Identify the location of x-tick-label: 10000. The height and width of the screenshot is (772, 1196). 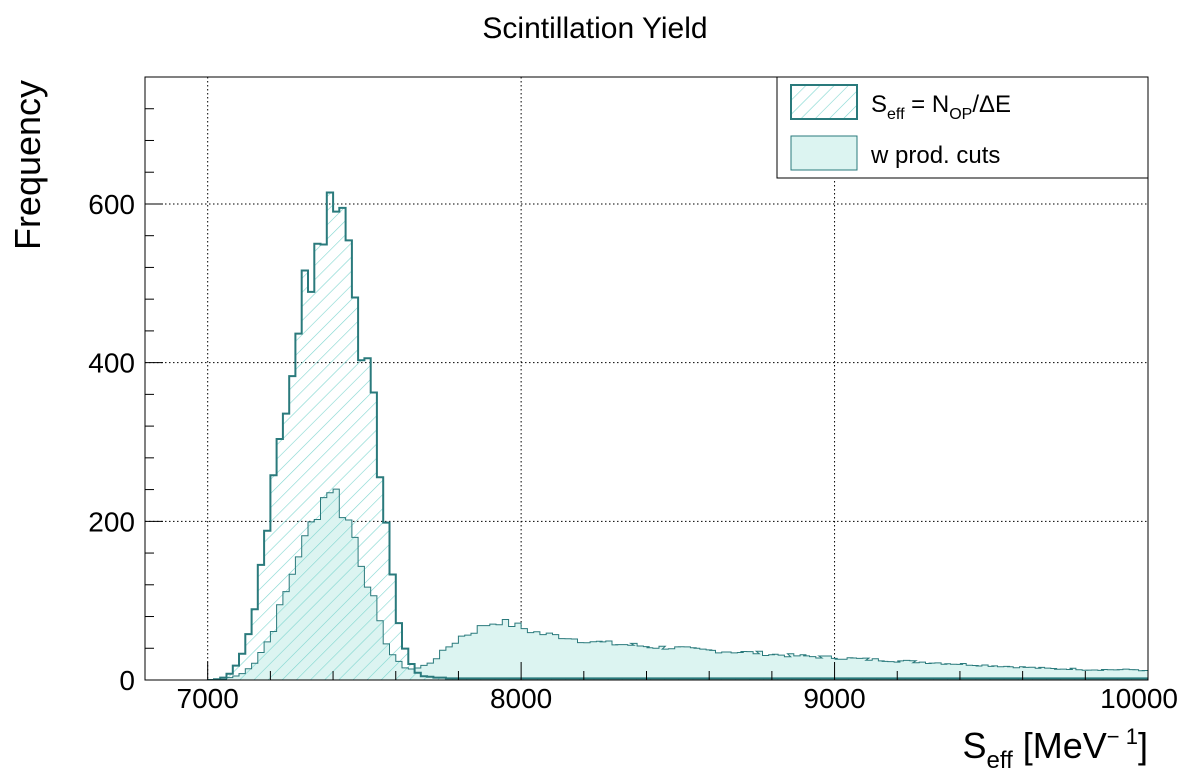
(1139, 698).